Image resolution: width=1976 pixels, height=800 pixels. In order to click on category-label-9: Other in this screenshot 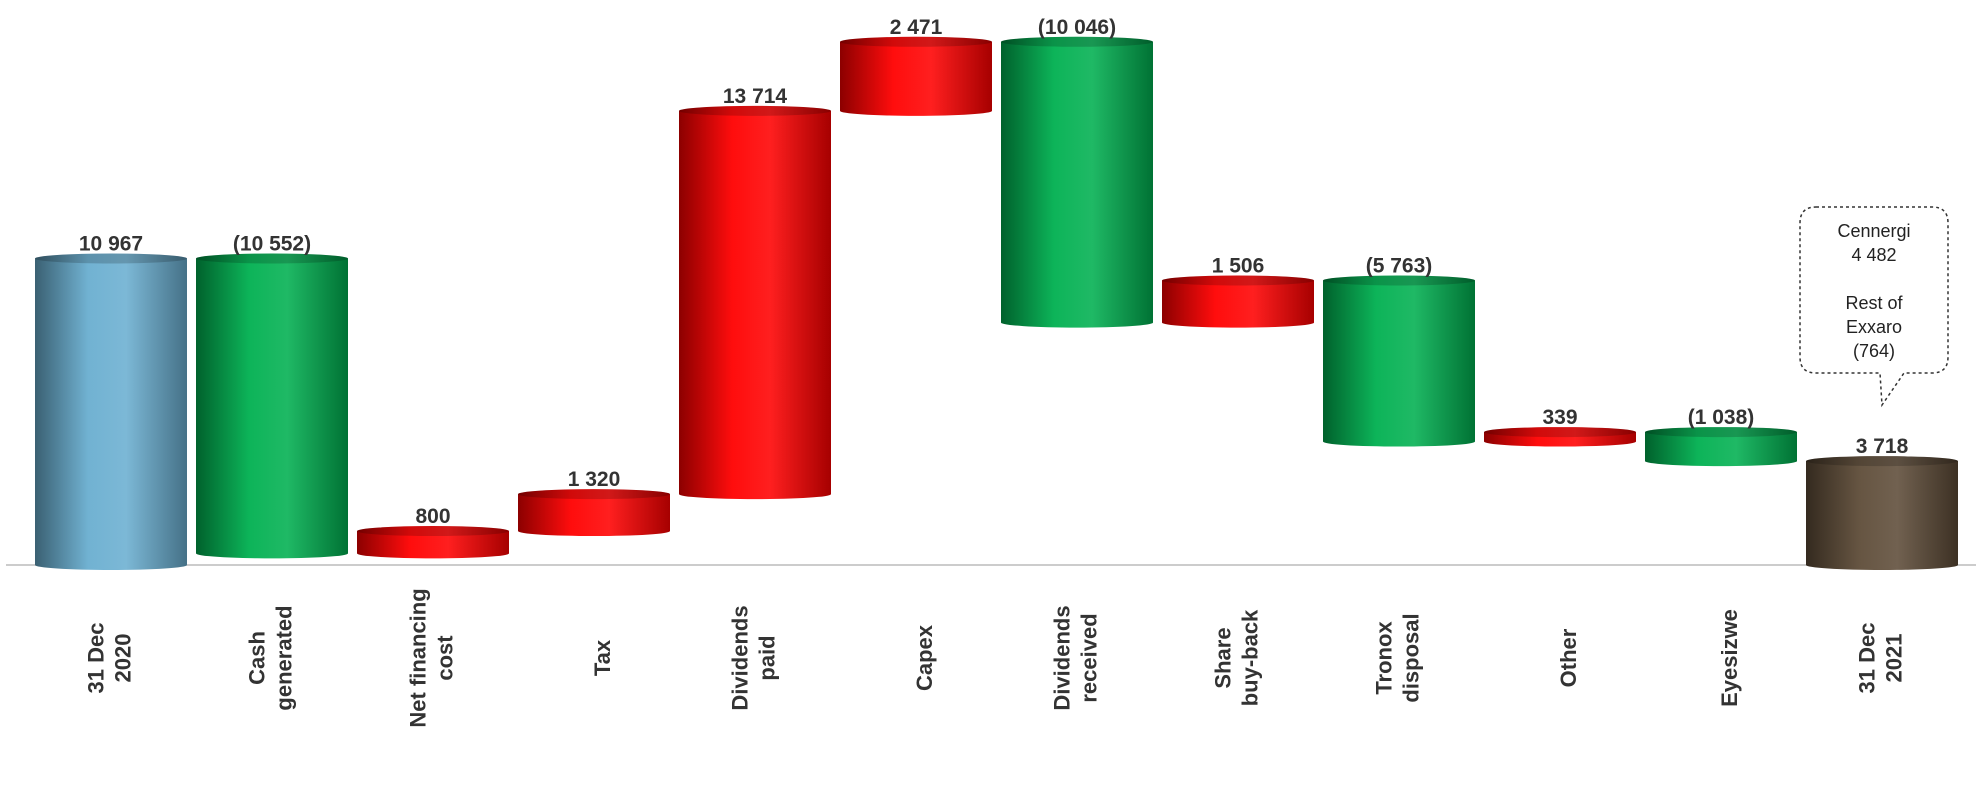, I will do `click(1568, 657)`.